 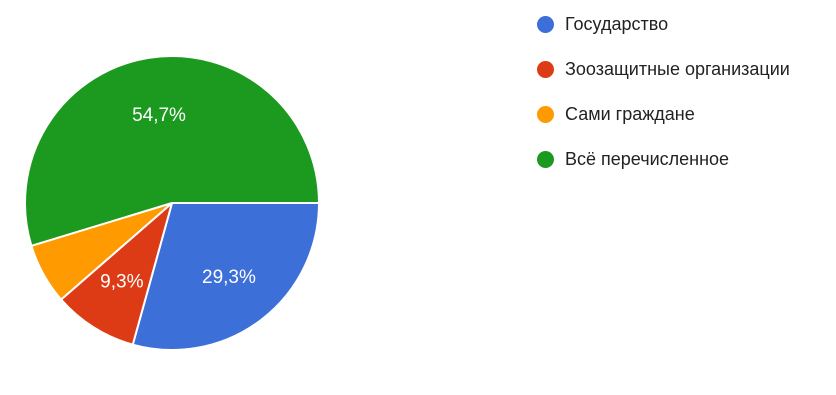 I want to click on pie-slice-label-vsyo-perechislennoe: 54,7%, so click(x=159, y=115).